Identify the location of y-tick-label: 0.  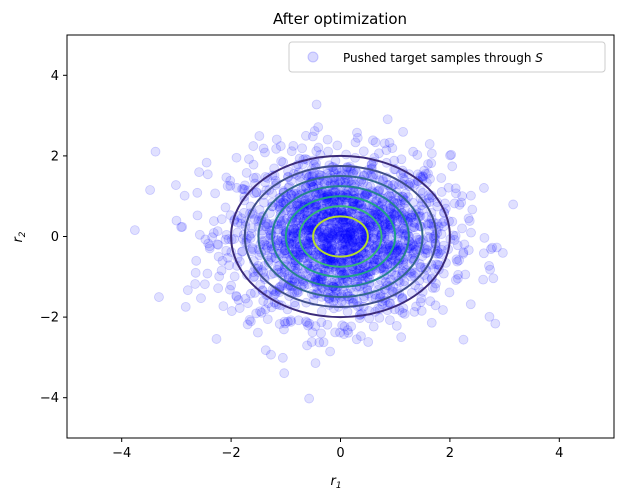
(55, 237).